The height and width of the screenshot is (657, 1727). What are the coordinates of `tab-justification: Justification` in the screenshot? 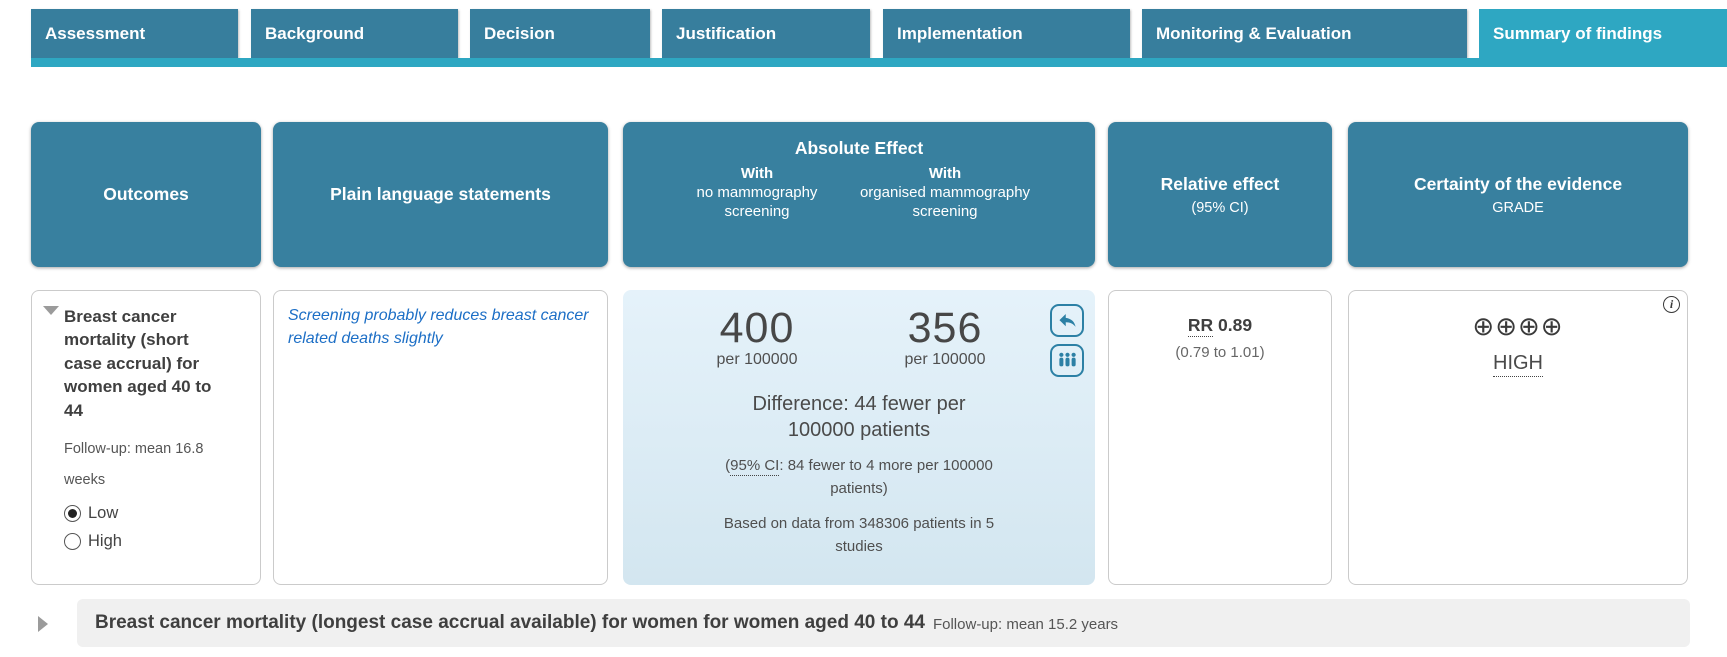 It's located at (766, 33).